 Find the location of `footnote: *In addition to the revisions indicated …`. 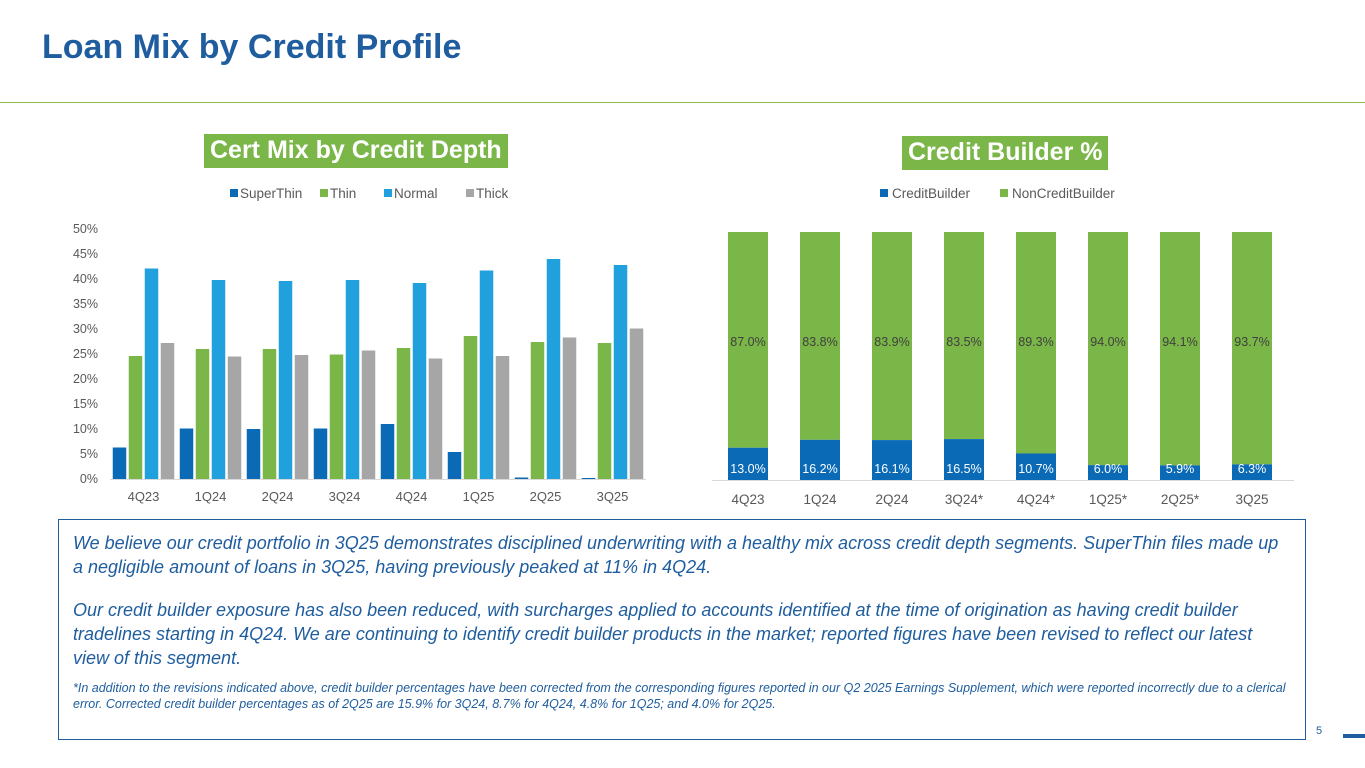

footnote: *In addition to the revisions indicated … is located at coordinates (679, 696).